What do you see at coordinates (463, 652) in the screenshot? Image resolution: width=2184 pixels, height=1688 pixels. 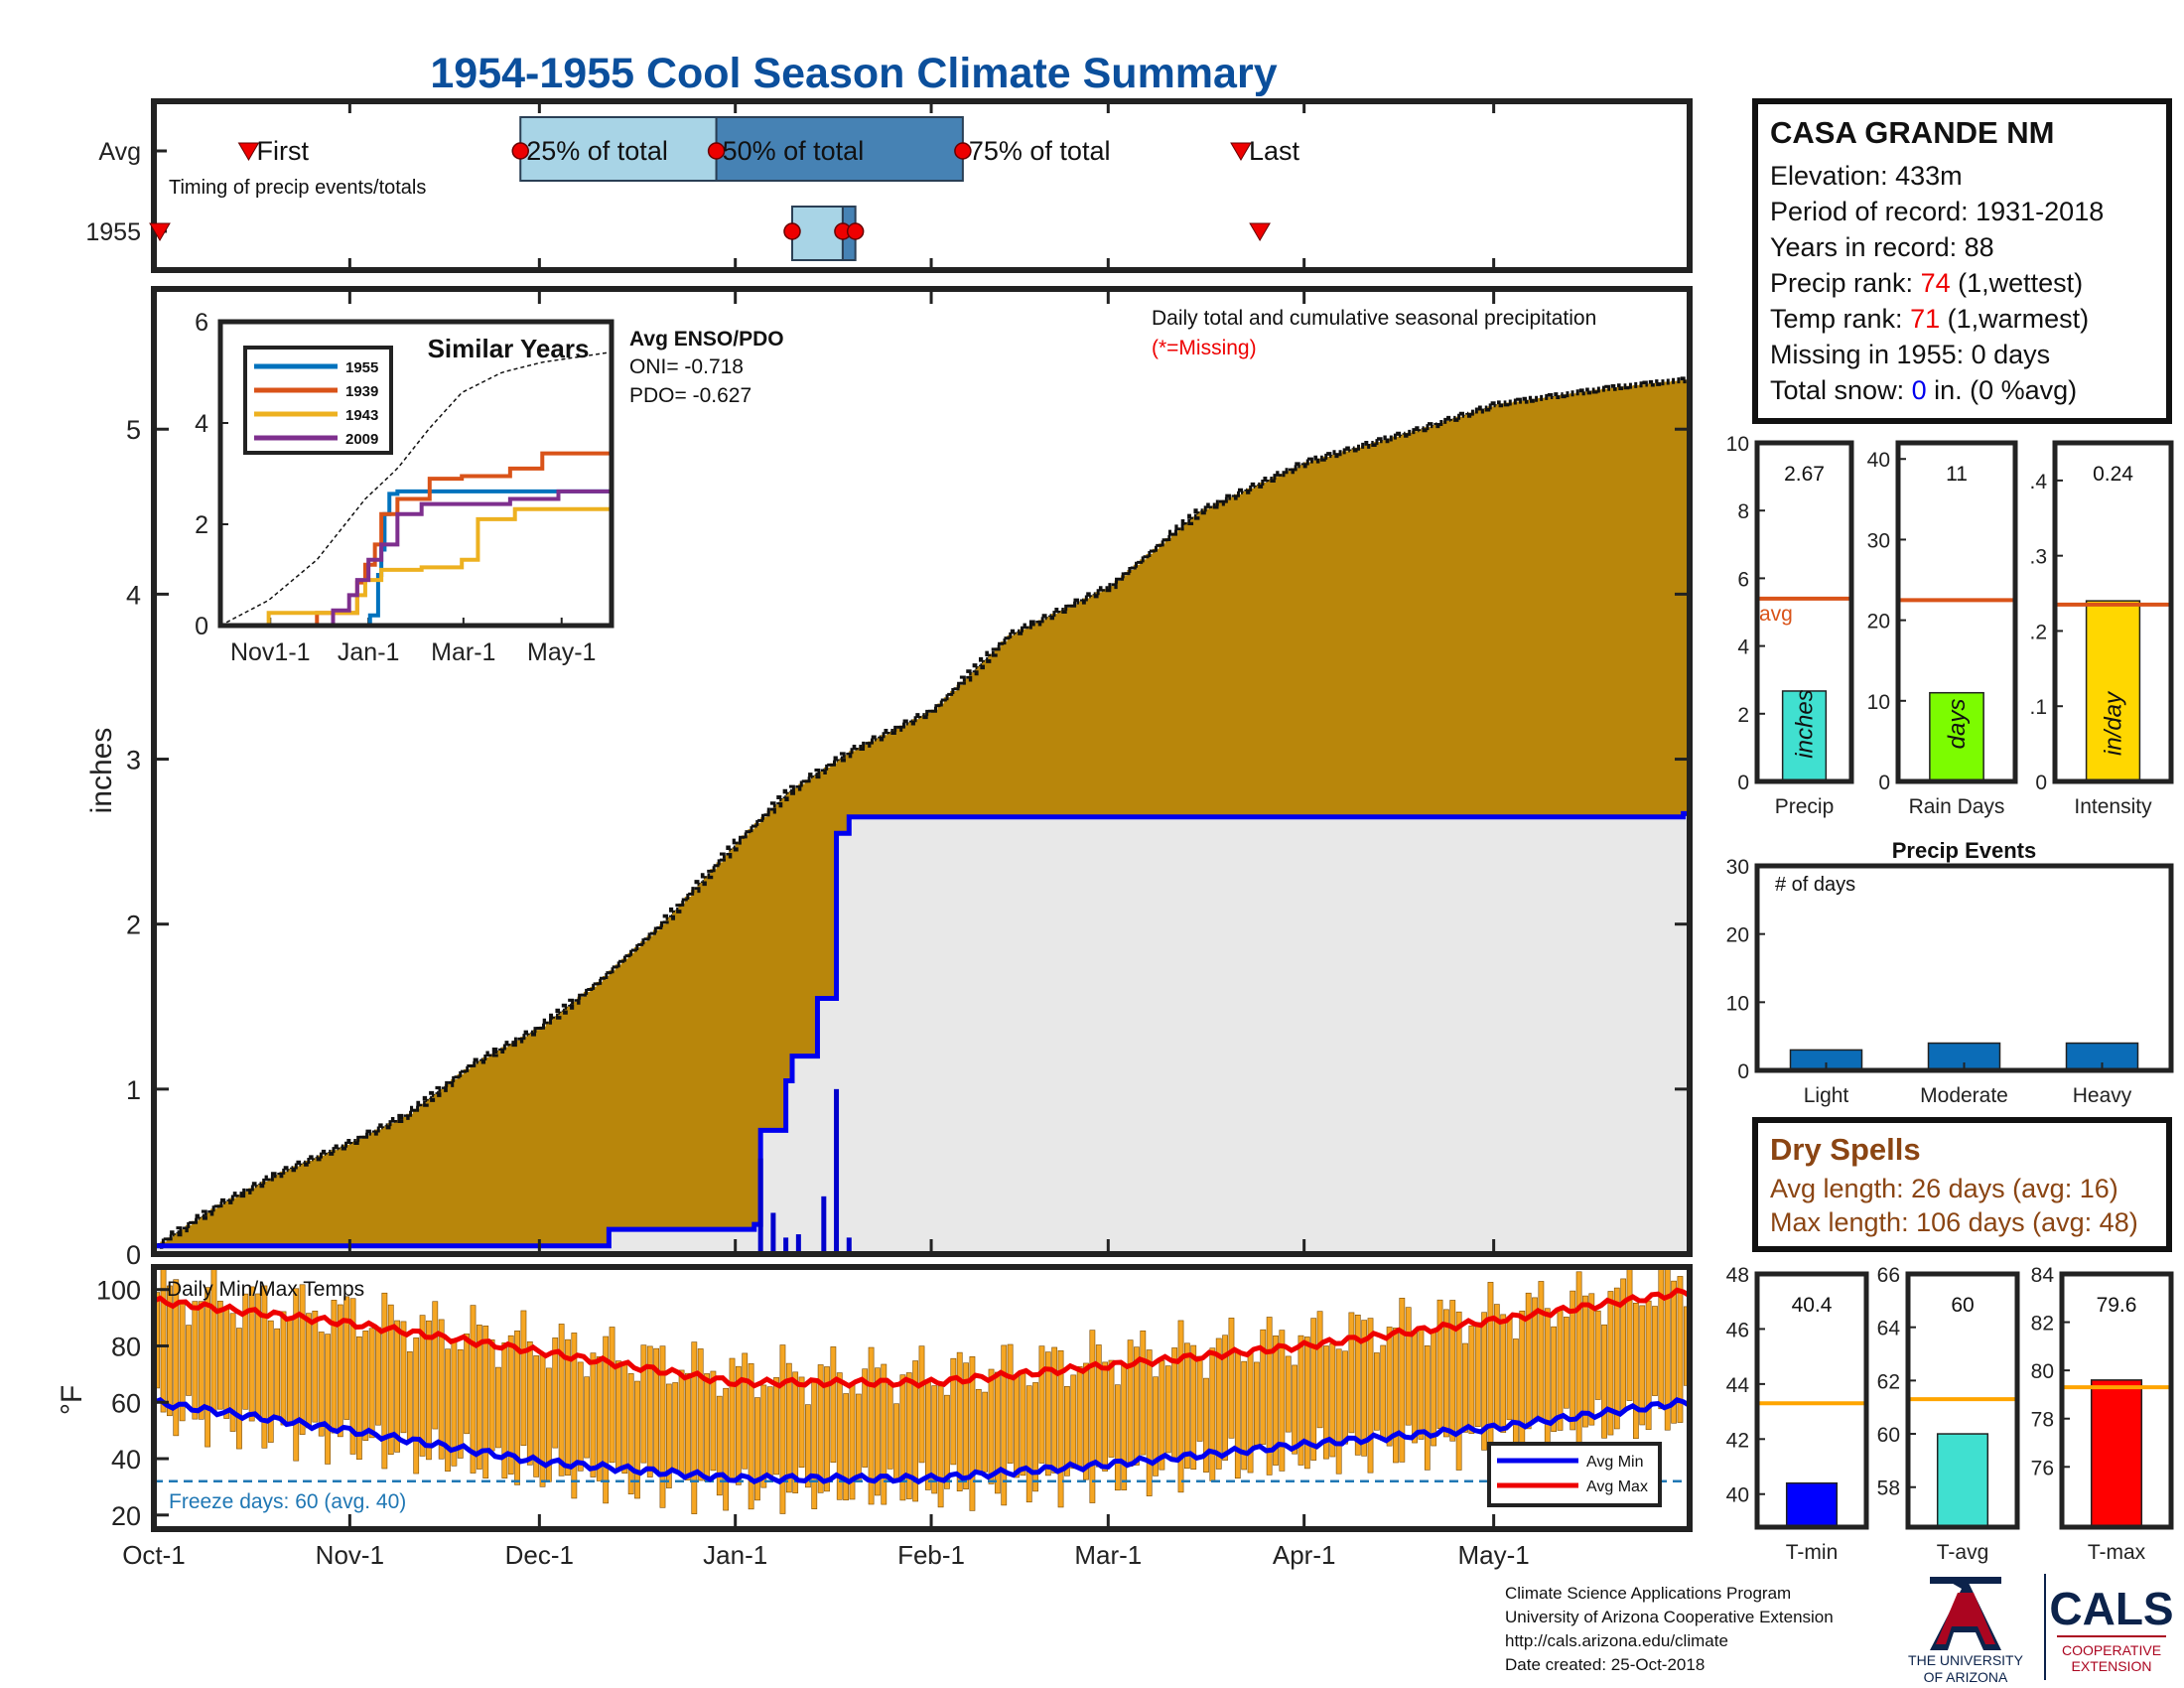 I see `inset-x-tick-label: Mar-1` at bounding box center [463, 652].